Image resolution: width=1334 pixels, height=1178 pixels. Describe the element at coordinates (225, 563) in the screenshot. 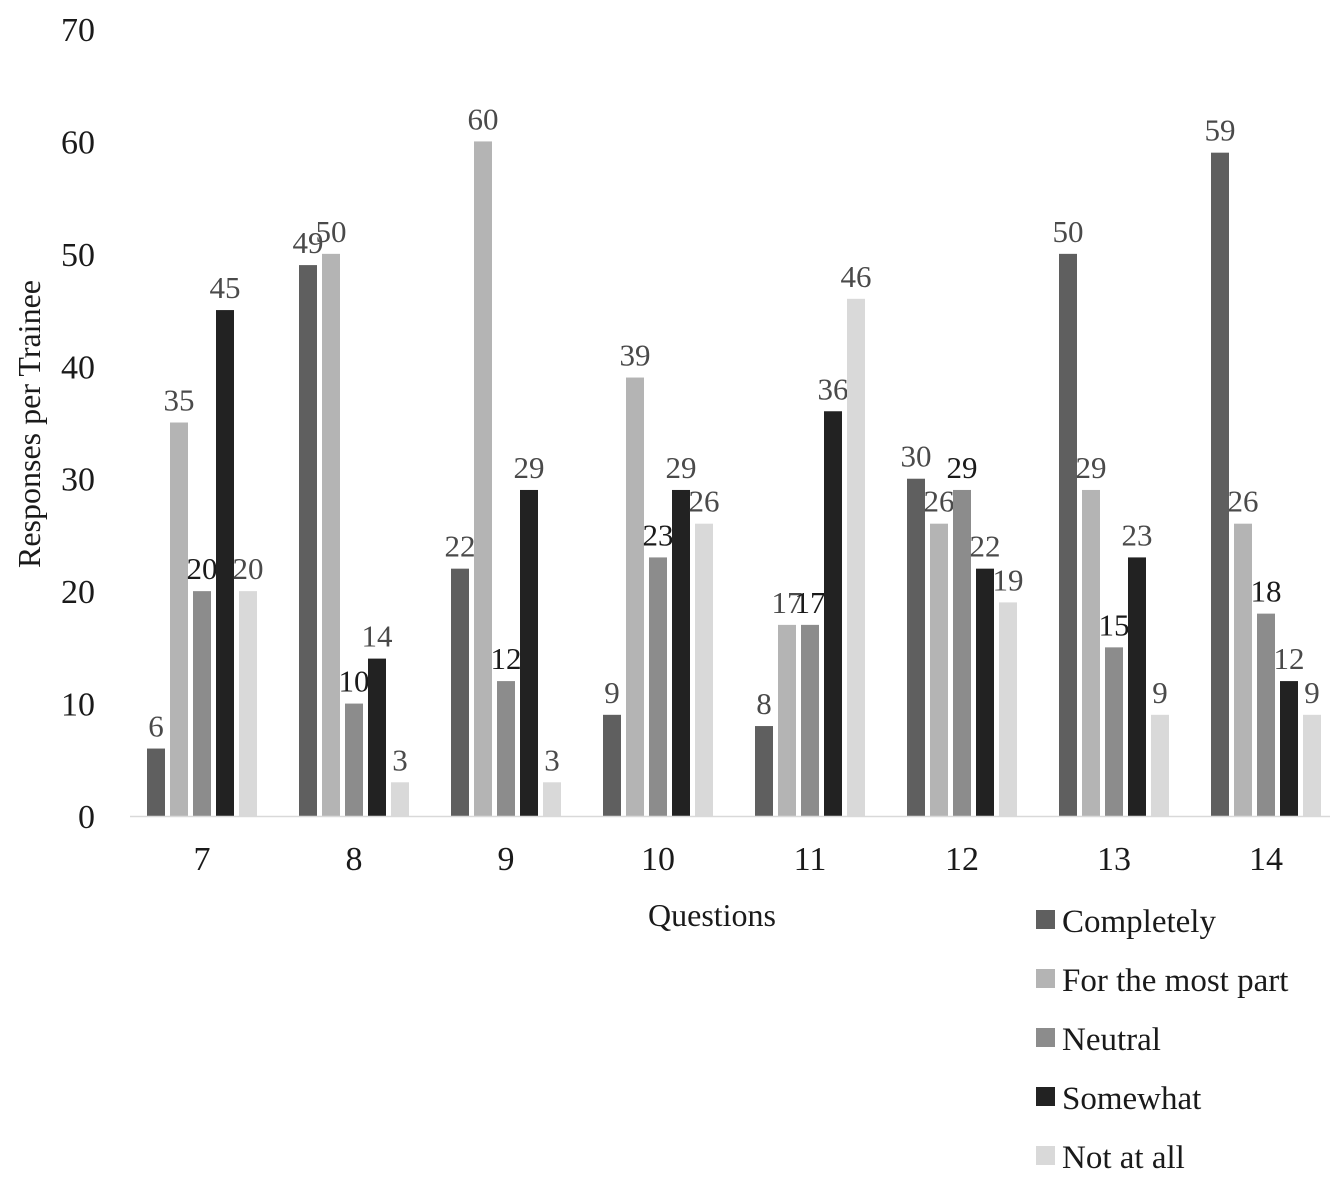

I see `bar-q7-somewhat` at that location.